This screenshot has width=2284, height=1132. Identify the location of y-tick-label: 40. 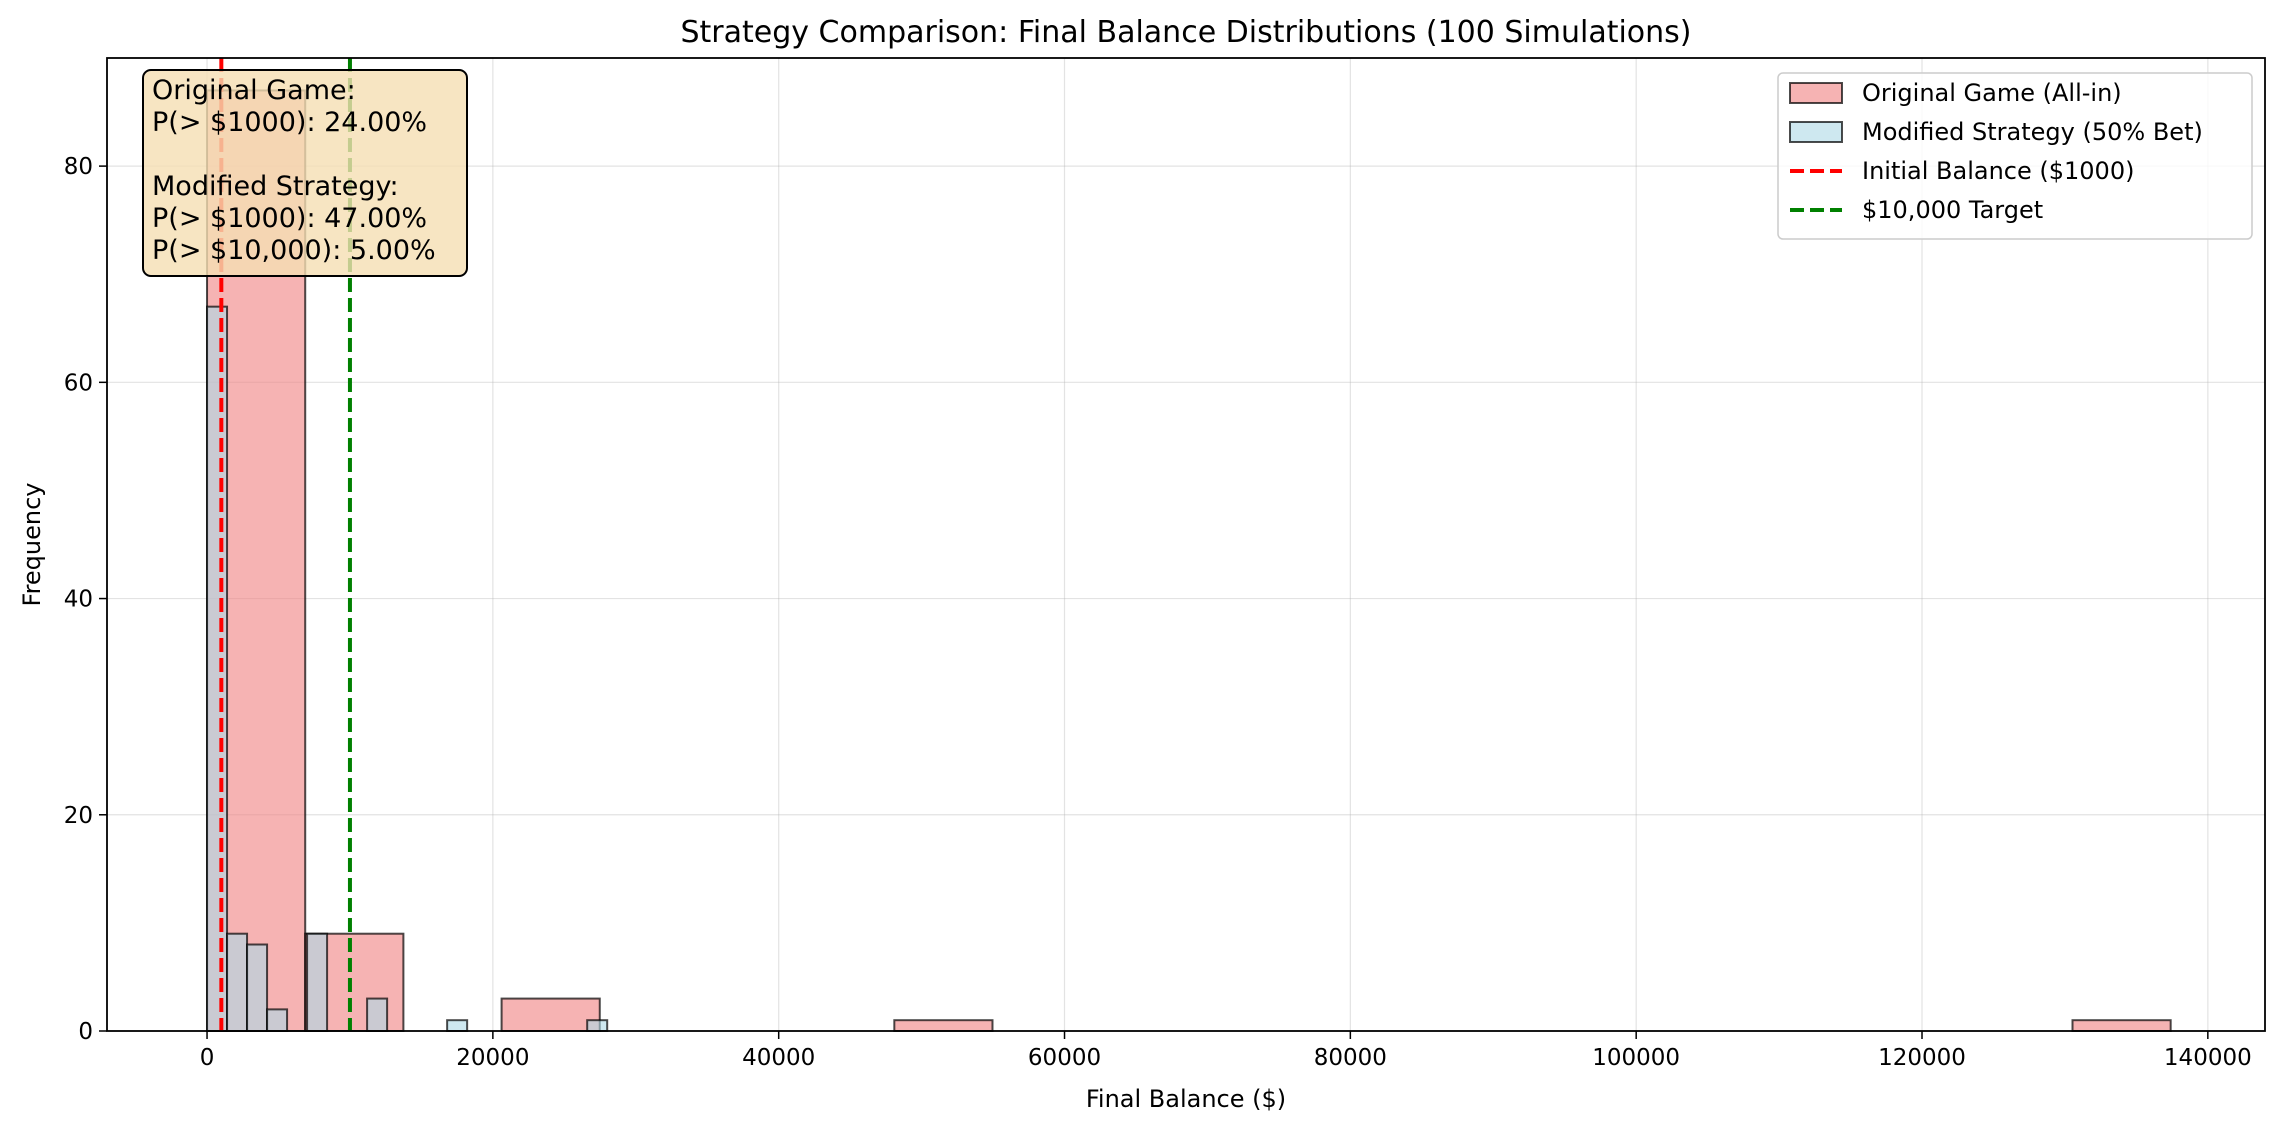
(78, 600).